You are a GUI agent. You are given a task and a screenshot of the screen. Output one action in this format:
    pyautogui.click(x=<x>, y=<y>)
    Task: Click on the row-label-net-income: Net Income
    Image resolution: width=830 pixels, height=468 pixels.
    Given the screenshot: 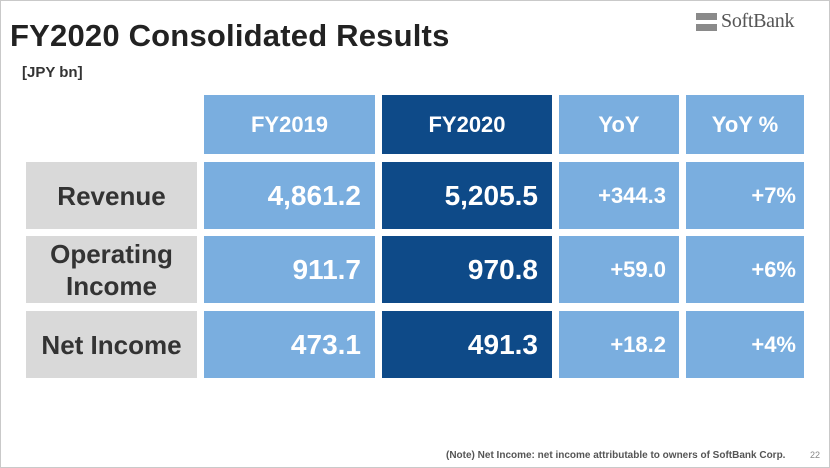 What is the action you would take?
    pyautogui.click(x=111, y=344)
    